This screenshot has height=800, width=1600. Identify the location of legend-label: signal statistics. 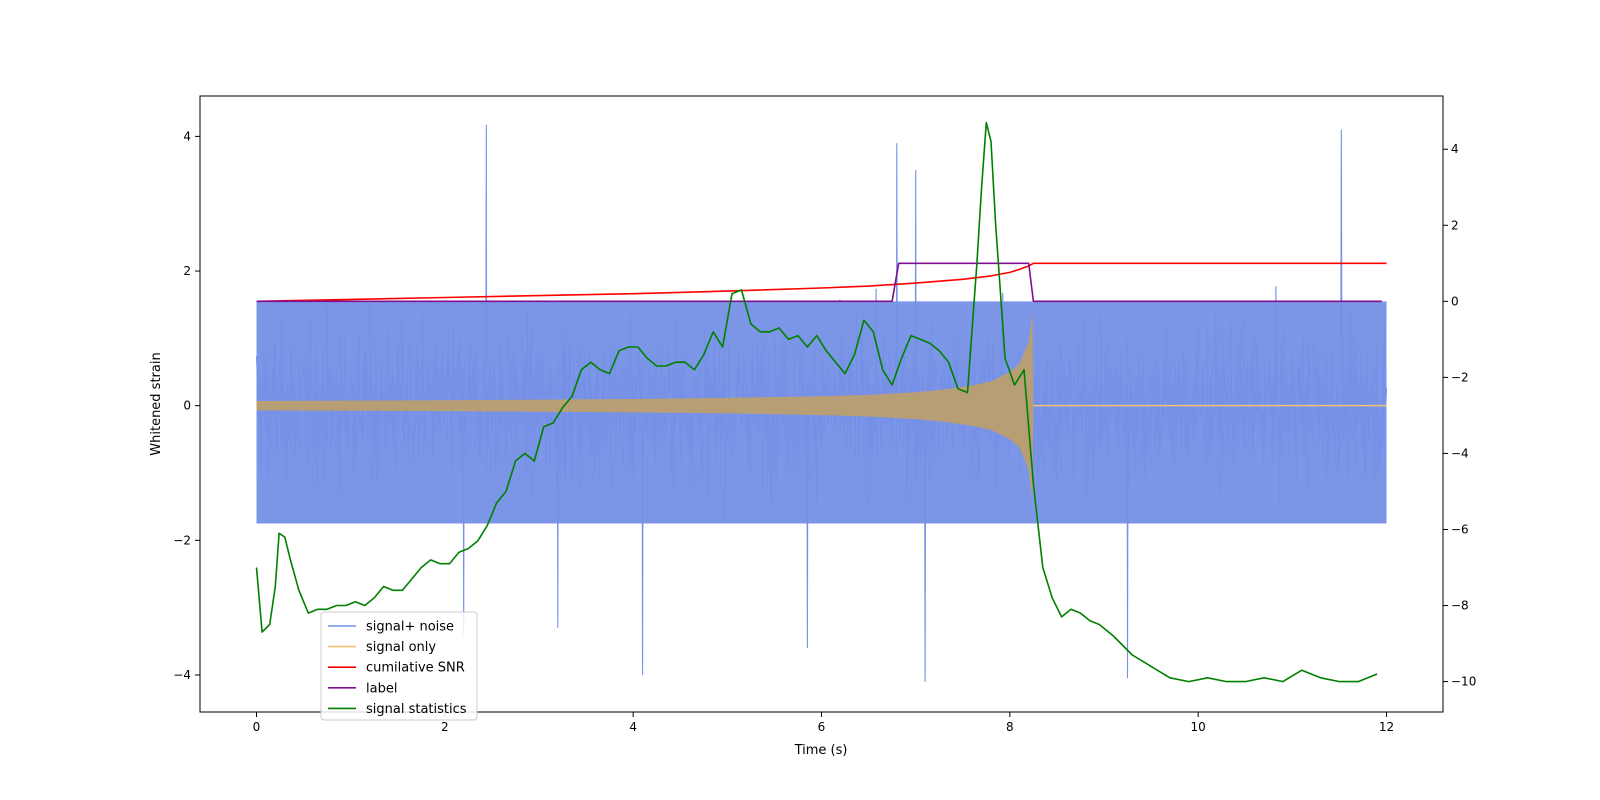
(416, 709).